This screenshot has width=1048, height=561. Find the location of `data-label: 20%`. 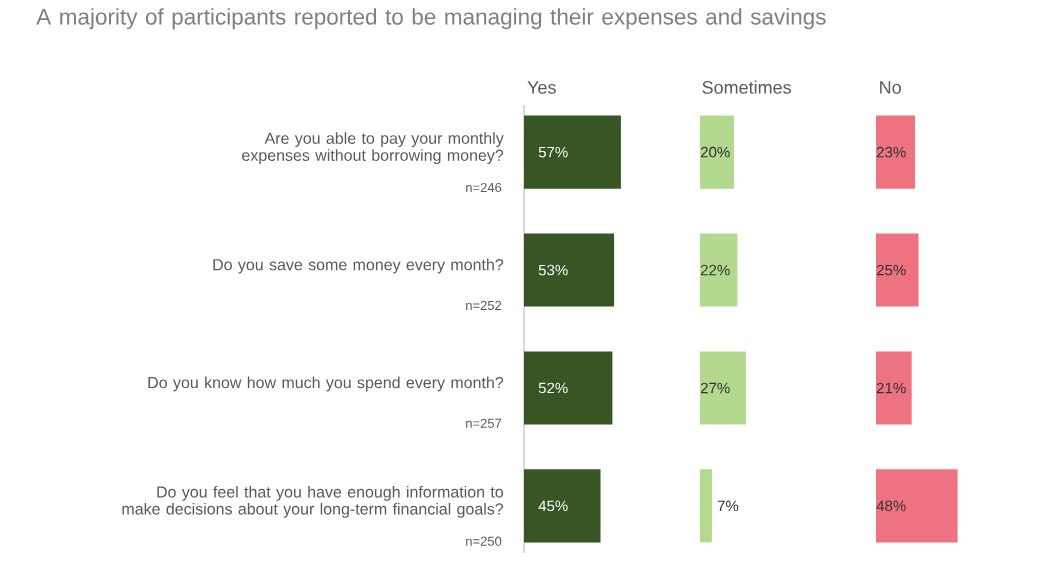

data-label: 20% is located at coordinates (715, 152).